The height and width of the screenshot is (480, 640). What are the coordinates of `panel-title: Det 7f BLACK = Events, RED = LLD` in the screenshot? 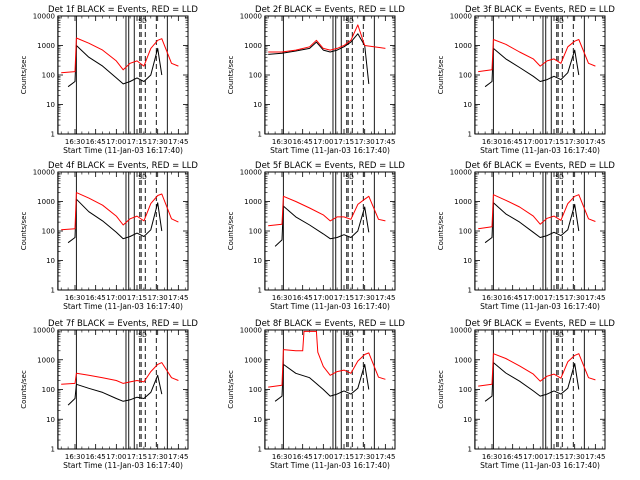 It's located at (123, 324).